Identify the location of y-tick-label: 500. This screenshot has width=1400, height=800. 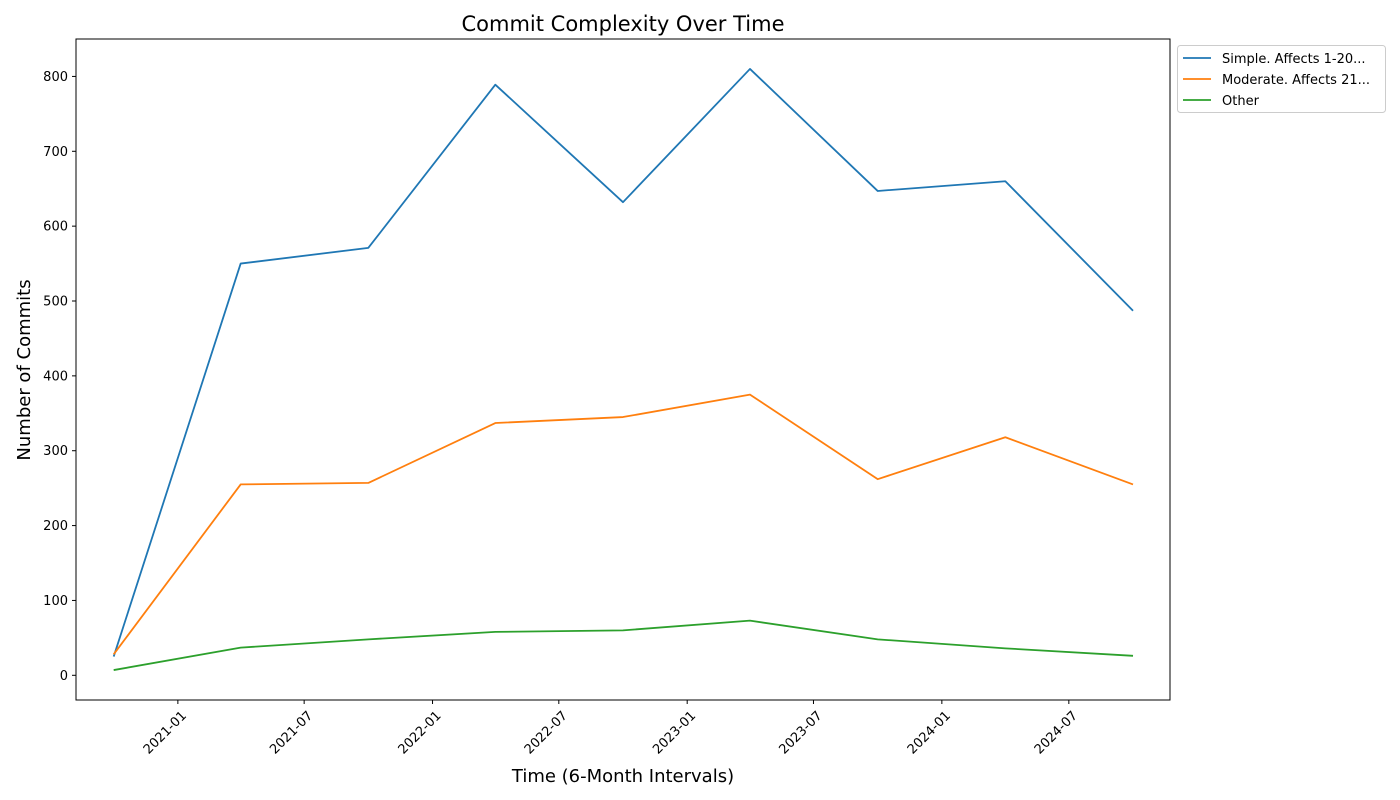
(55, 302).